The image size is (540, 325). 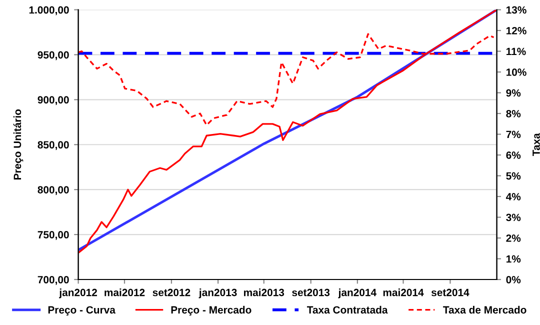 I want to click on y2-axis-title: Taxa, so click(x=536, y=144).